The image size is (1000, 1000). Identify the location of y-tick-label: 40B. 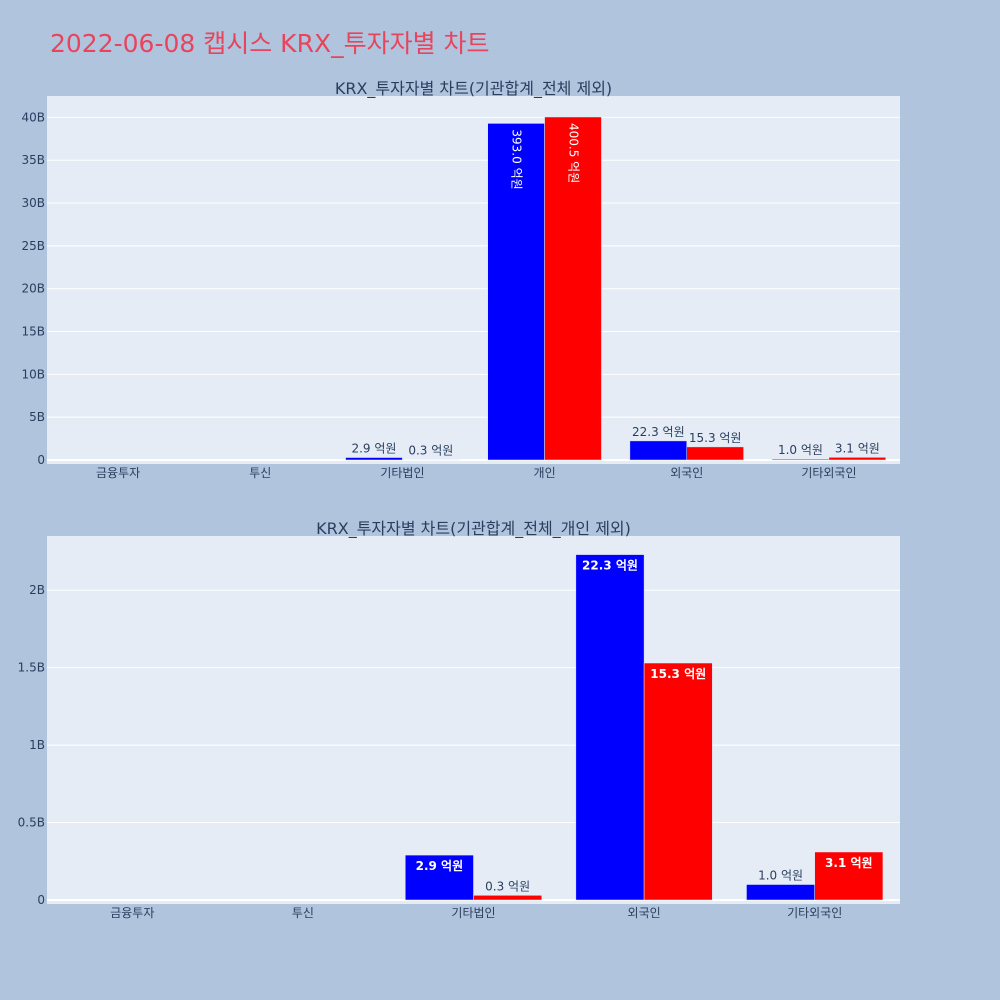
(33, 117).